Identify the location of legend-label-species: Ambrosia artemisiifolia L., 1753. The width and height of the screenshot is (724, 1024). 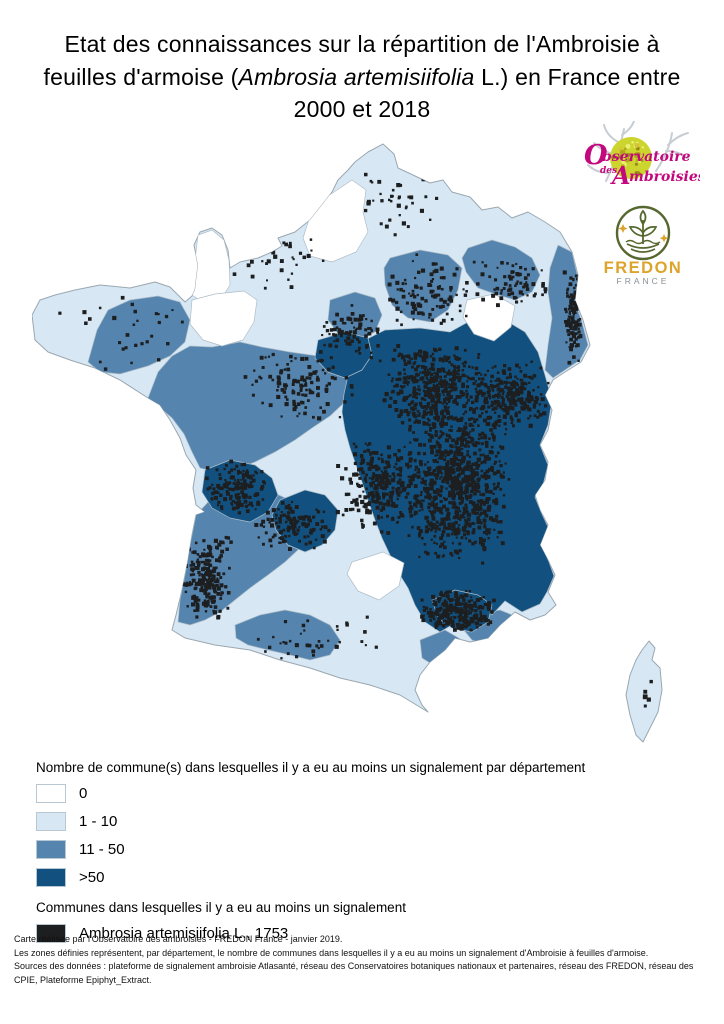
(184, 933).